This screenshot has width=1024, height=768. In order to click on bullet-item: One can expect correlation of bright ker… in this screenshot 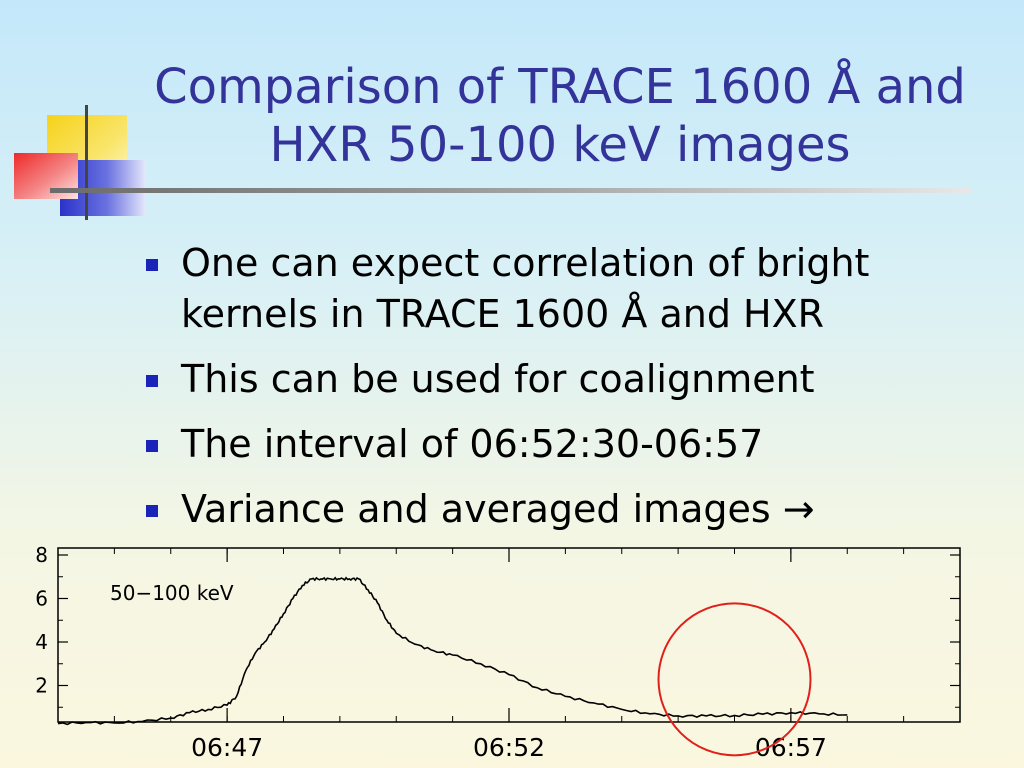, I will do `click(556, 289)`.